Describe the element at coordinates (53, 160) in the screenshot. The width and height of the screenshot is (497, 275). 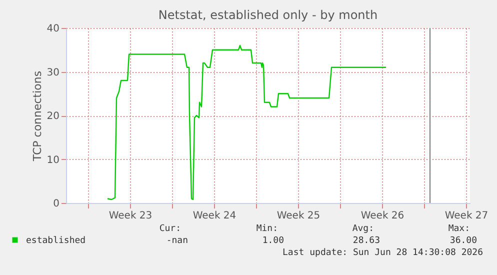
I see `y-tick-label: 10` at that location.